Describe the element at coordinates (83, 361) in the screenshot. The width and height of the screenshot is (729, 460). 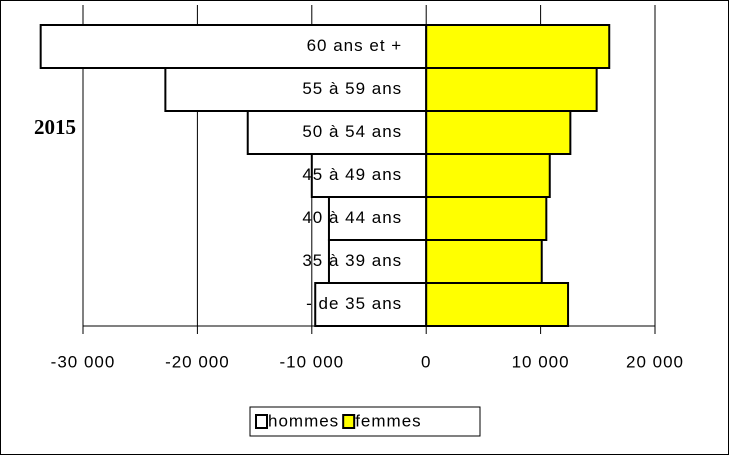
I see `x-tick-label: -30 000` at that location.